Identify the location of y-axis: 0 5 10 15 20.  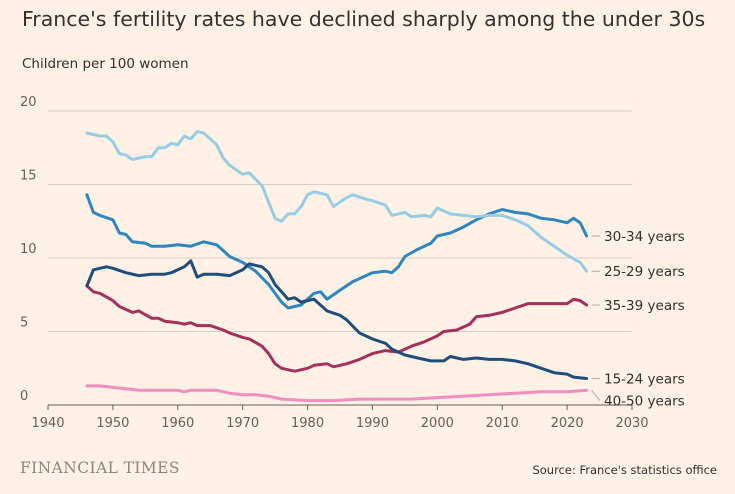
(28, 249).